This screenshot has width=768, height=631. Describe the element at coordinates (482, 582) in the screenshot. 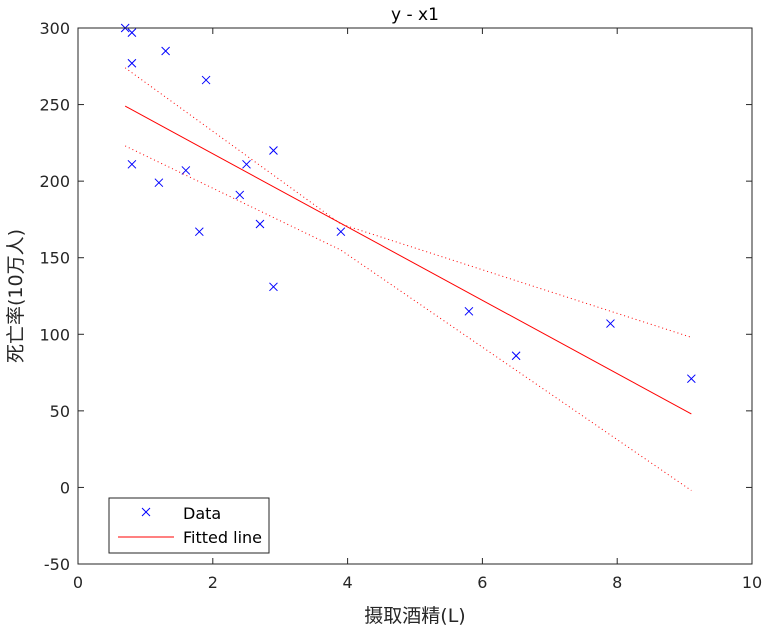

I see `x-tick-label: 6` at that location.